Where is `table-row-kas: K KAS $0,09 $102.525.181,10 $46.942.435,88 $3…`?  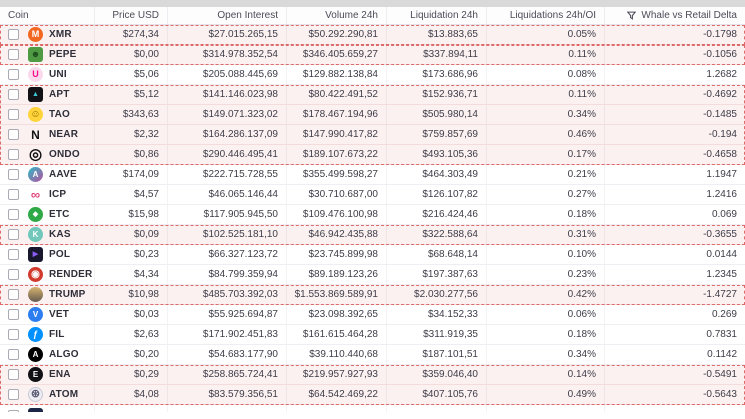 table-row-kas: K KAS $0,09 $102.525.181,10 $46.942.435,88 $3… is located at coordinates (372, 235).